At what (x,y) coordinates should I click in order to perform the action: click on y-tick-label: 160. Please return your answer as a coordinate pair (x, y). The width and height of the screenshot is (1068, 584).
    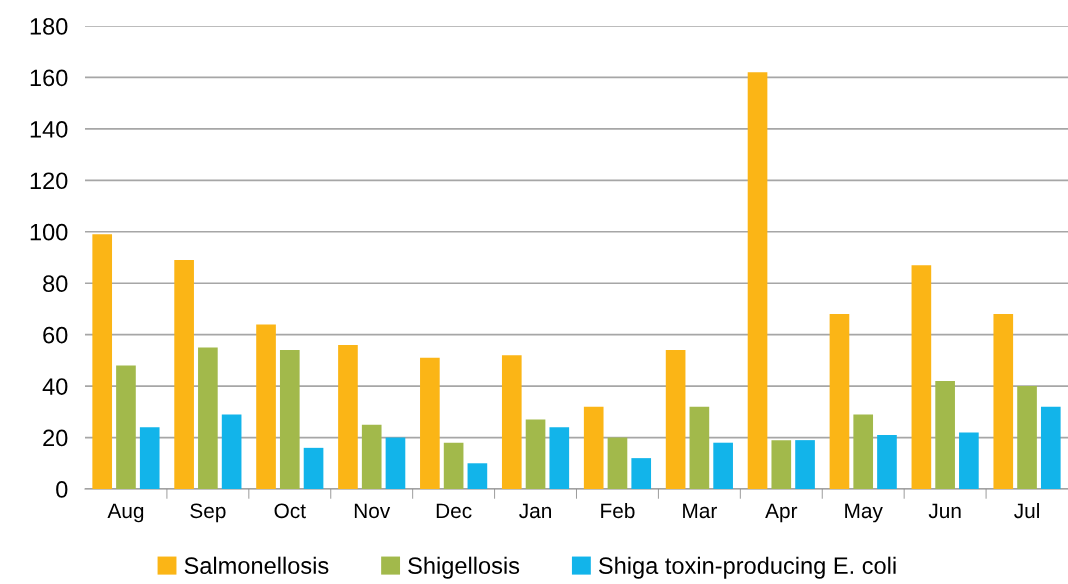
    Looking at the image, I should click on (49, 78).